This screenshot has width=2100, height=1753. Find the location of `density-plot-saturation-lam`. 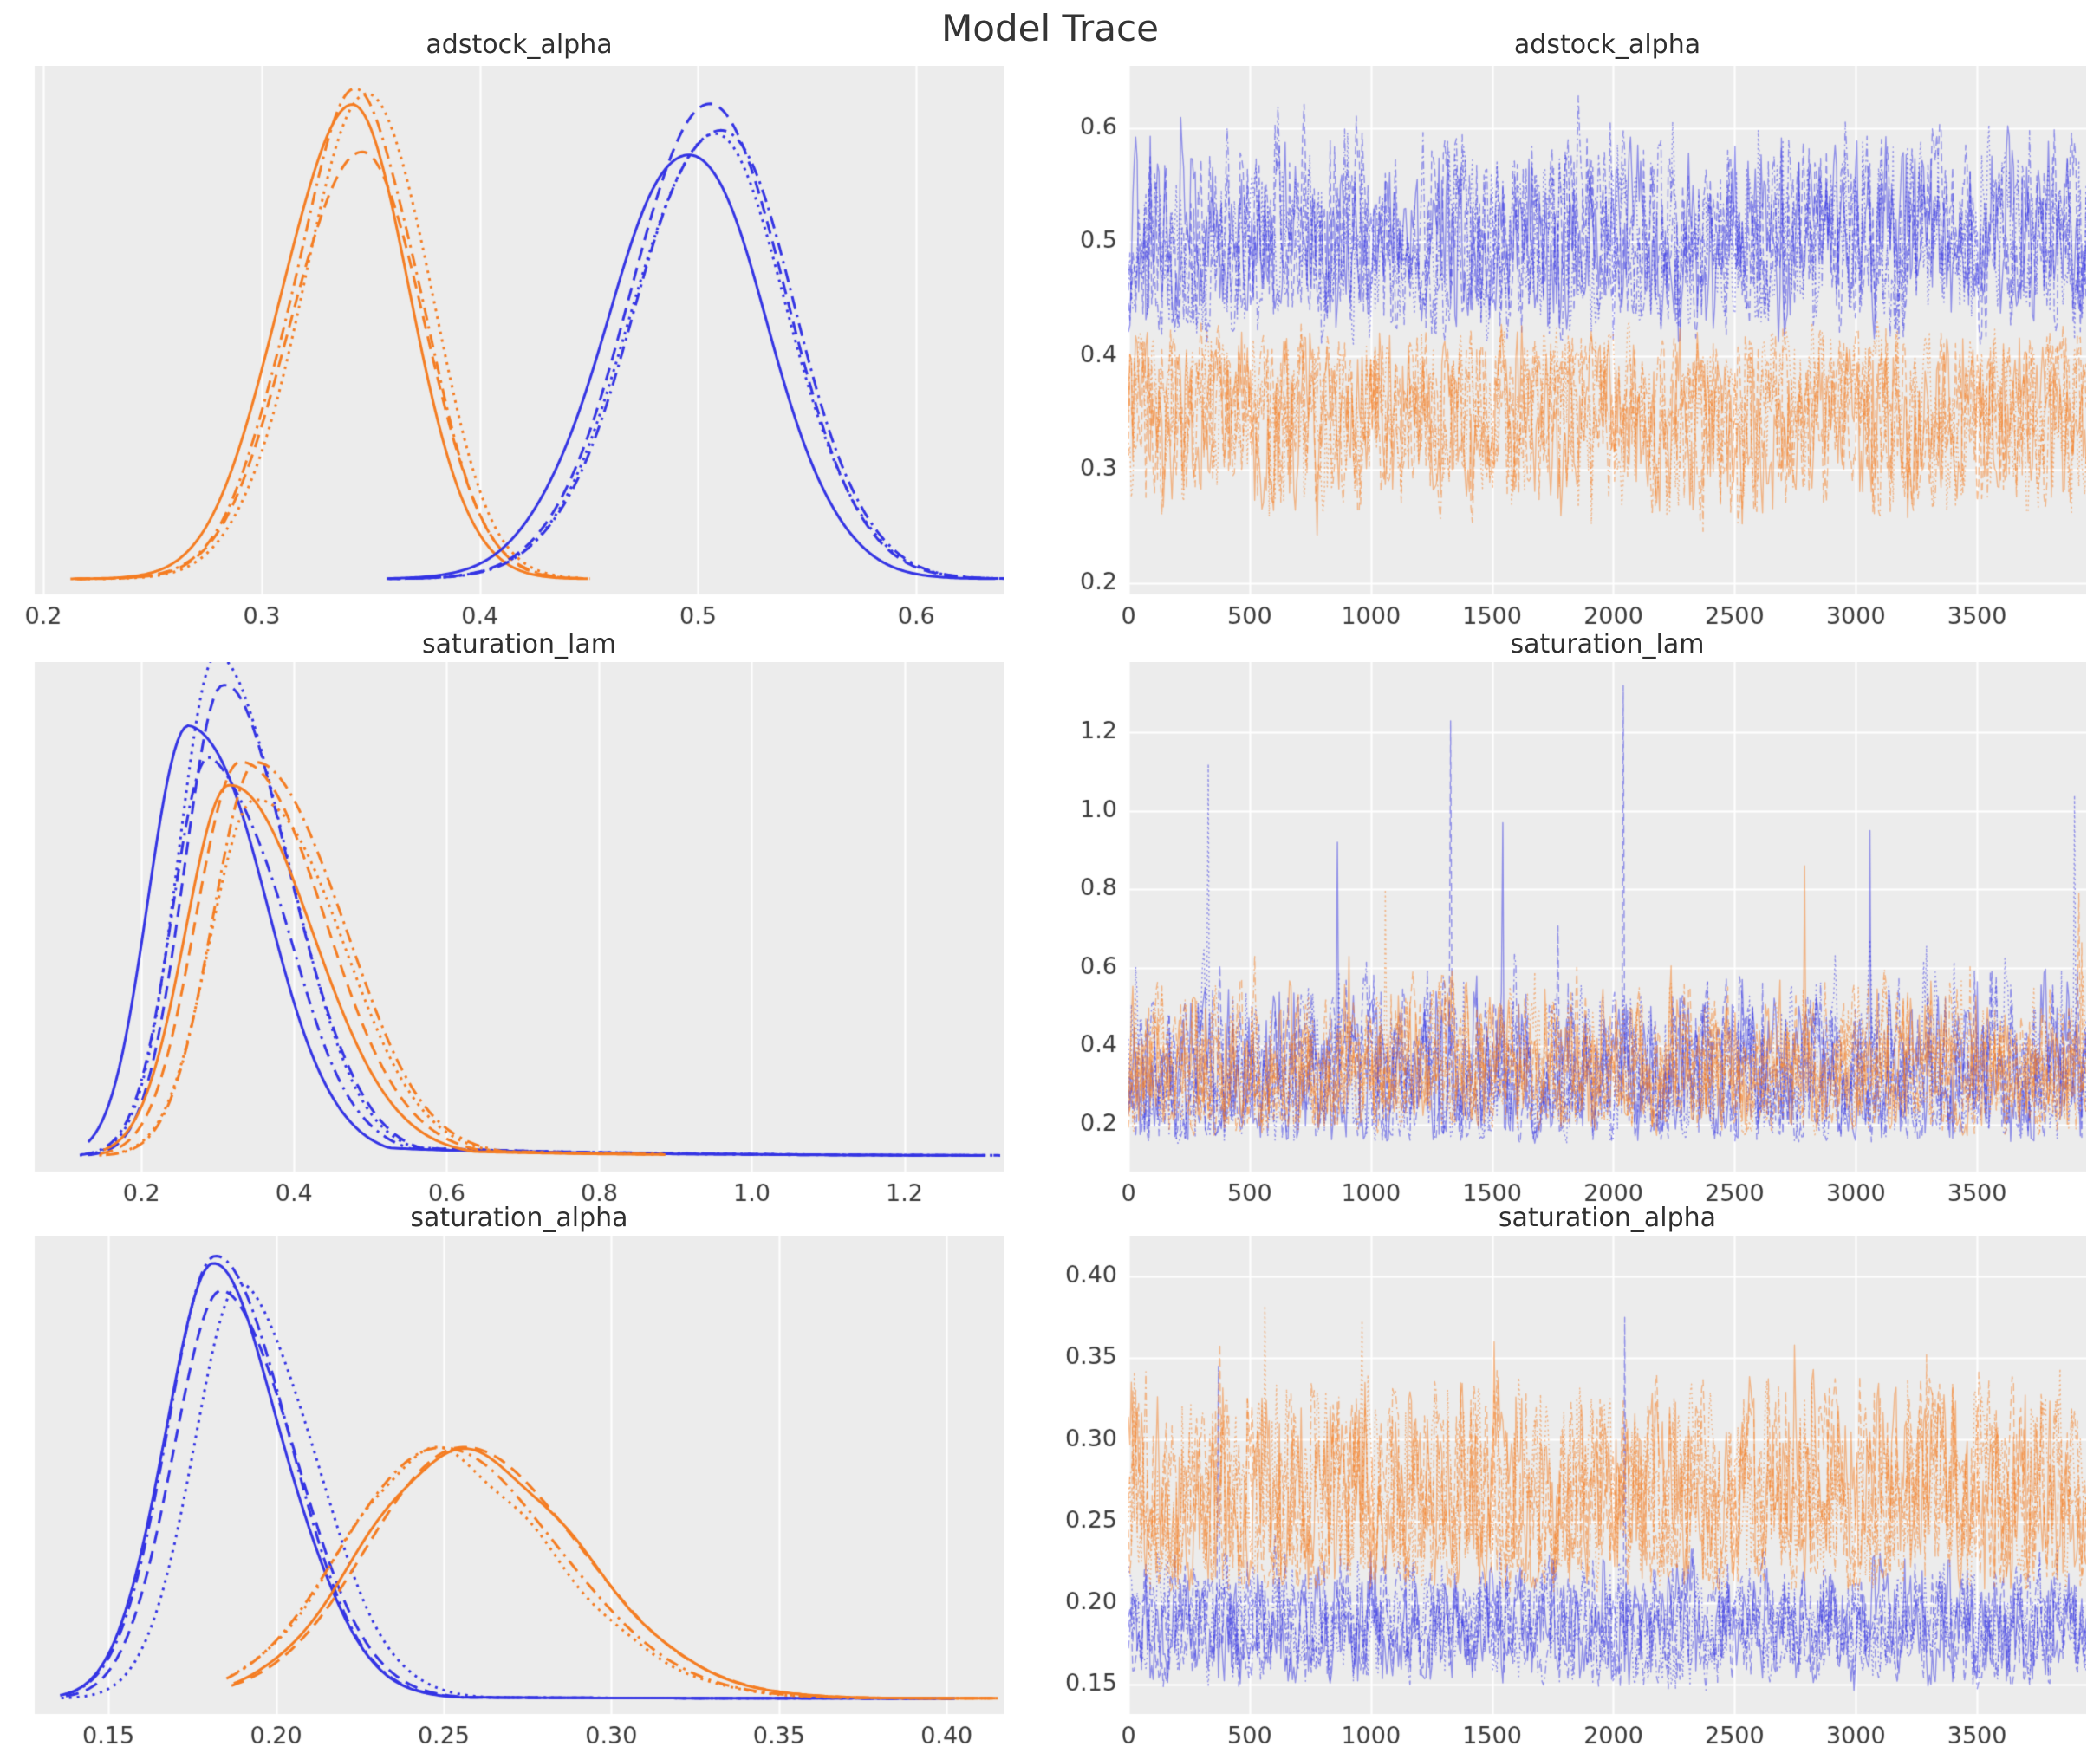

density-plot-saturation-lam is located at coordinates (514, 938).